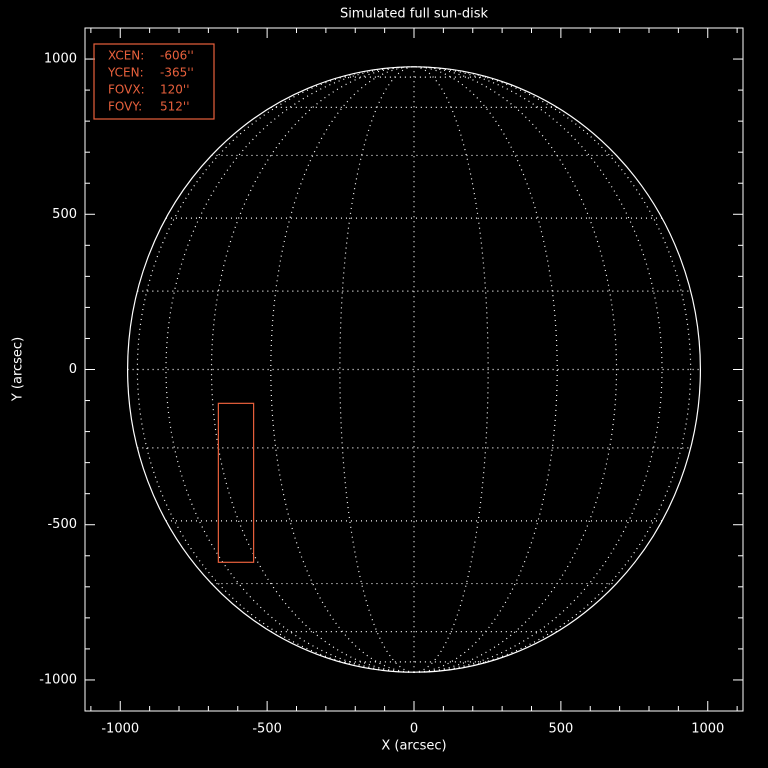 This screenshot has height=768, width=768. I want to click on x-tick-label: 500, so click(560, 729).